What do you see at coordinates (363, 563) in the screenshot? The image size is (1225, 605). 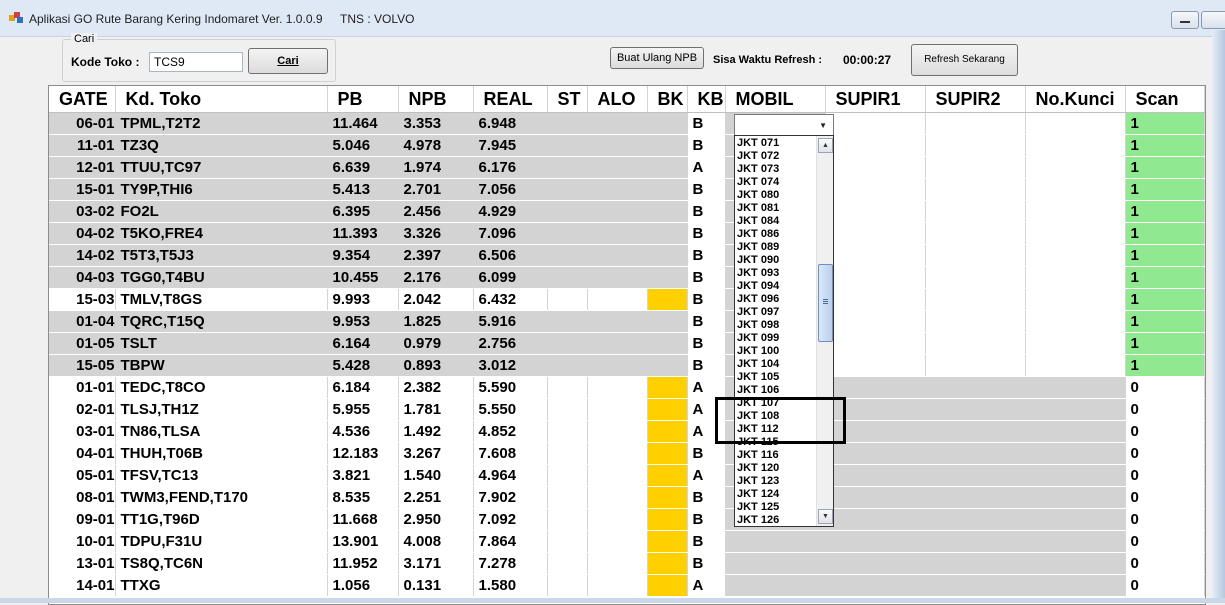 I see `pb-cell: 11.952` at bounding box center [363, 563].